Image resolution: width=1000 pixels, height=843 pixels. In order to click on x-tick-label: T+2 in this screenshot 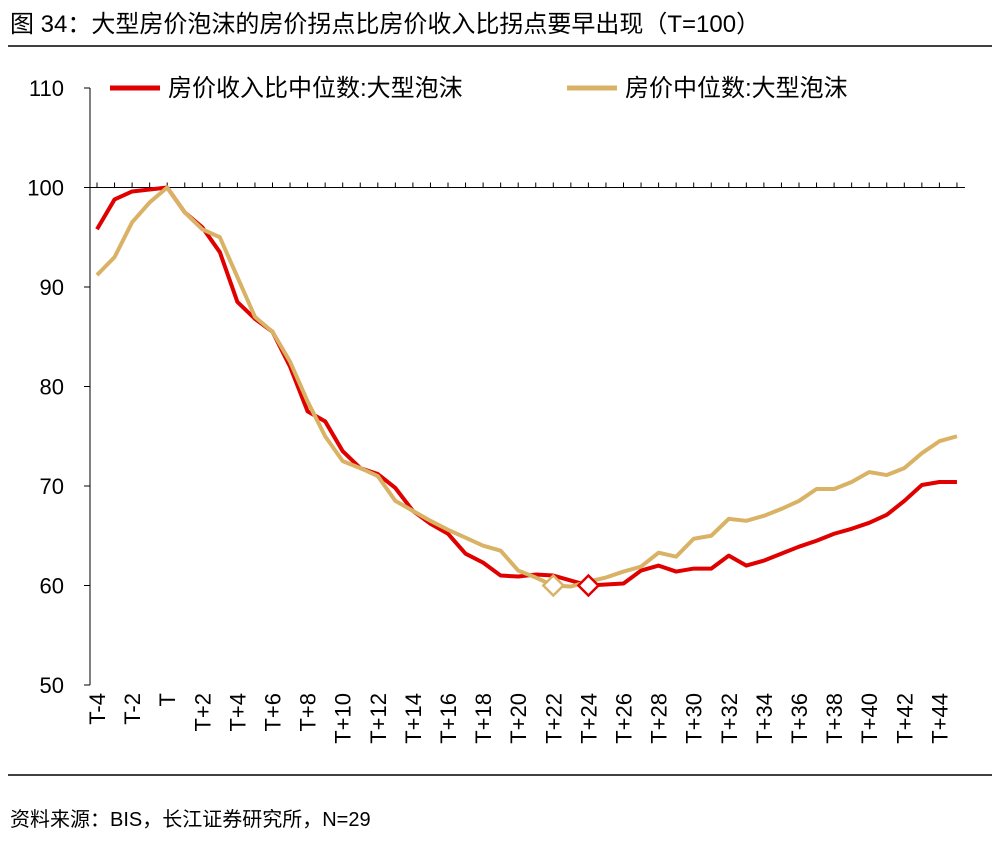, I will do `click(202, 712)`.